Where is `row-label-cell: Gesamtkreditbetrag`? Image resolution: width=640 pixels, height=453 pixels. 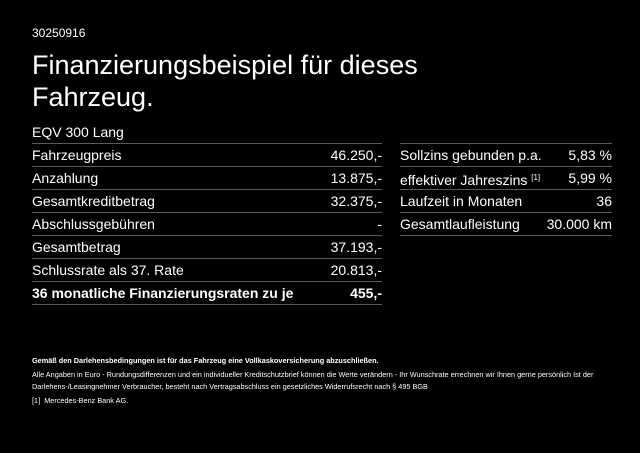
row-label-cell: Gesamtkreditbetrag is located at coordinates (93, 201).